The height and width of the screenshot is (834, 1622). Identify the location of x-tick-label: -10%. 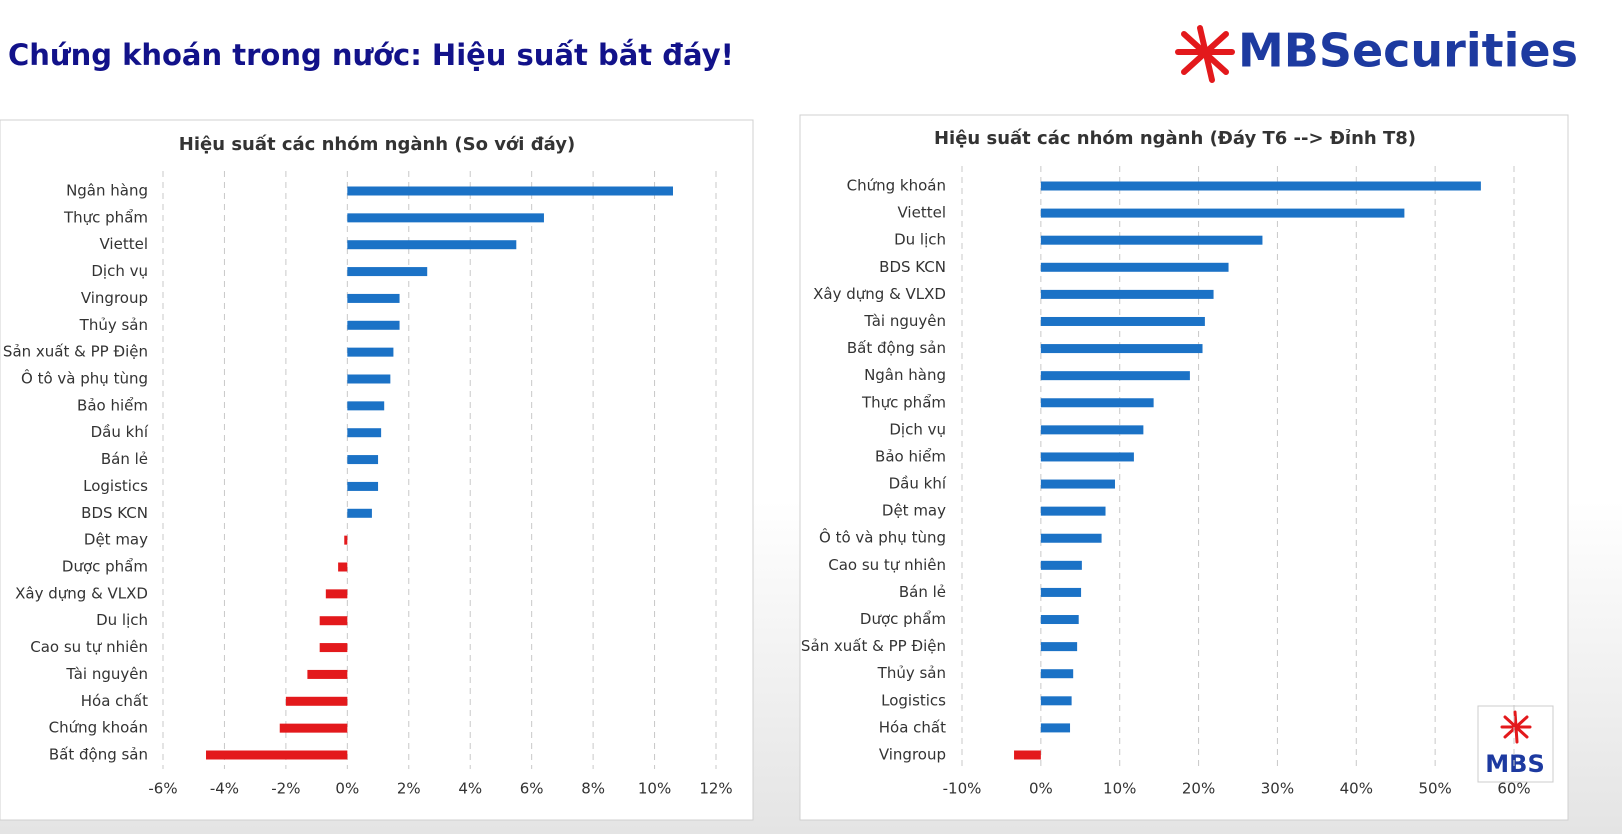
(962, 789).